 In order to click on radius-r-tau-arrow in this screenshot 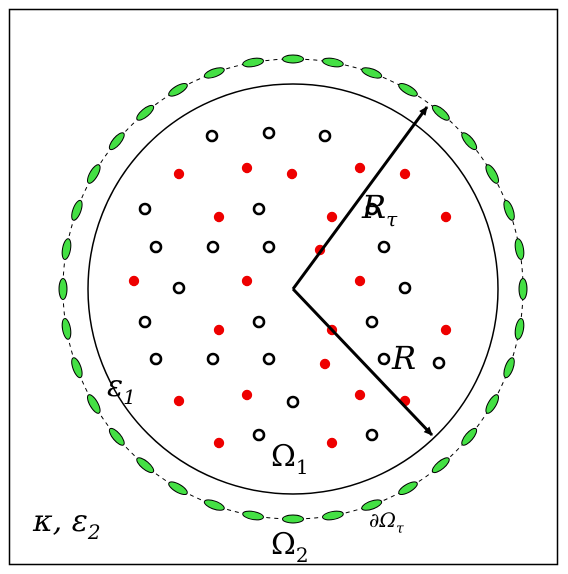, I will do `click(360, 198)`.